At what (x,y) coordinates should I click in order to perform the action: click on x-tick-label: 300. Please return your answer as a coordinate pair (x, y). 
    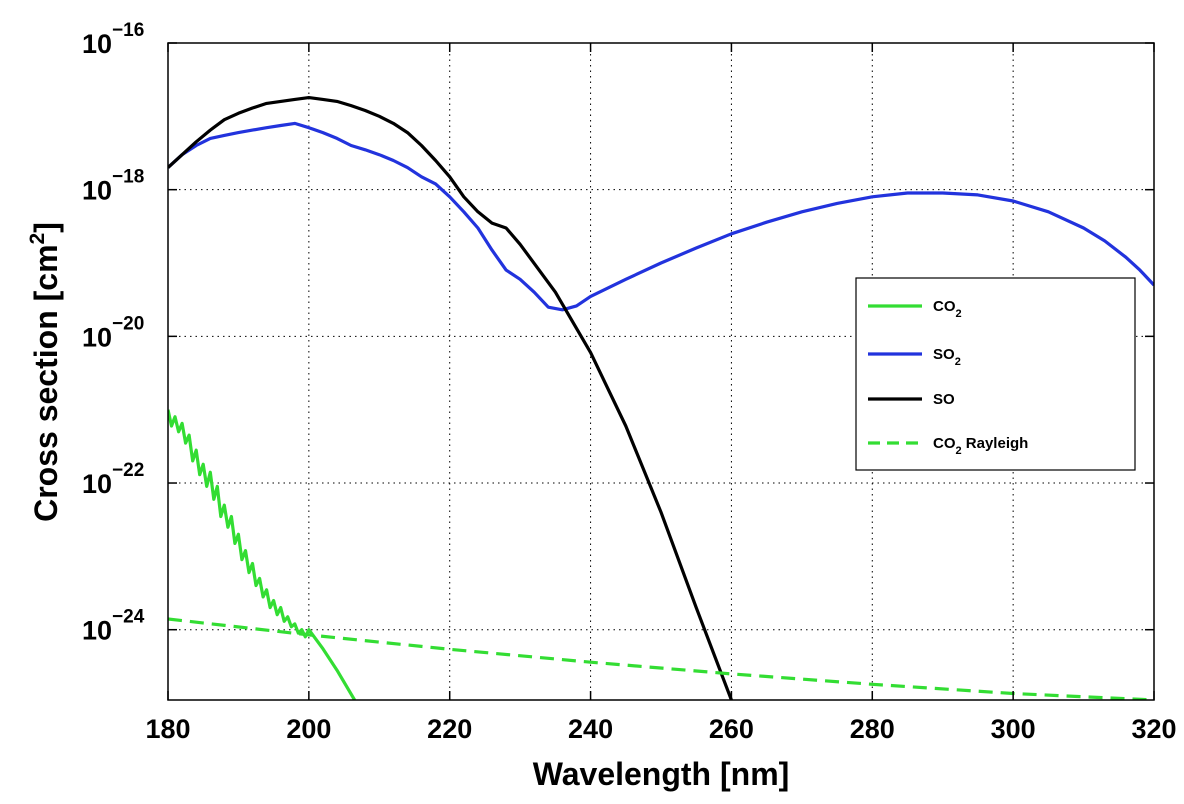
    Looking at the image, I should click on (1013, 729).